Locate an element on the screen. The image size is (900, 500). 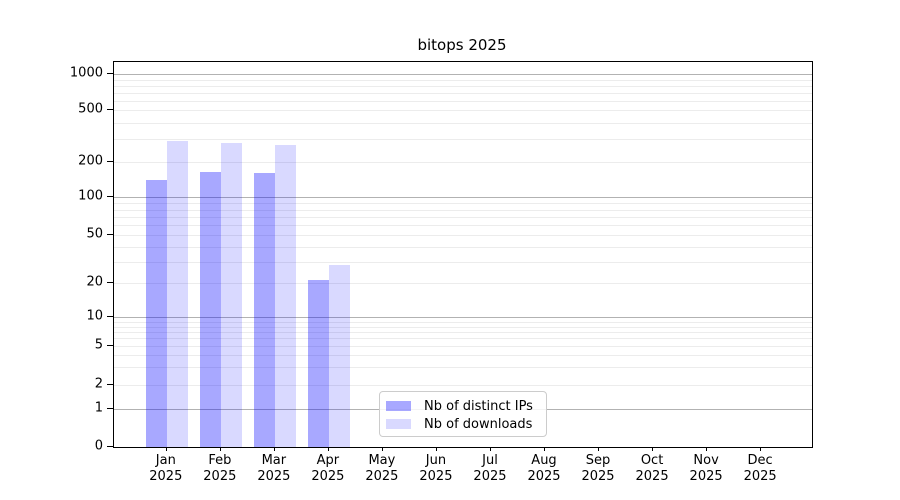
x-tick-label-may: May 2025 is located at coordinates (382, 469).